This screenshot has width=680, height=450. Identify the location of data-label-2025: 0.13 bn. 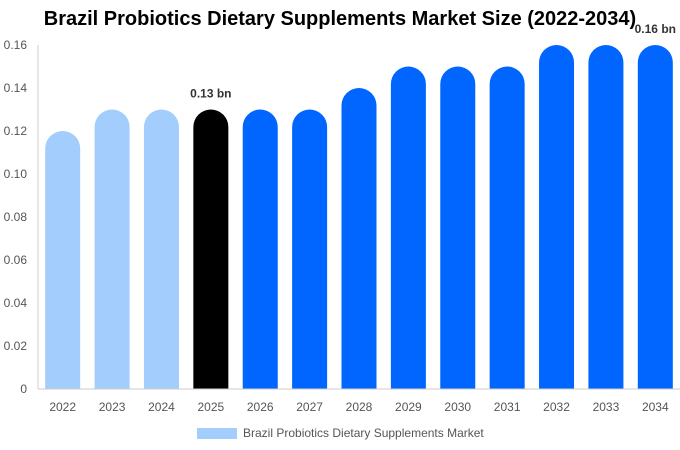
(210, 94).